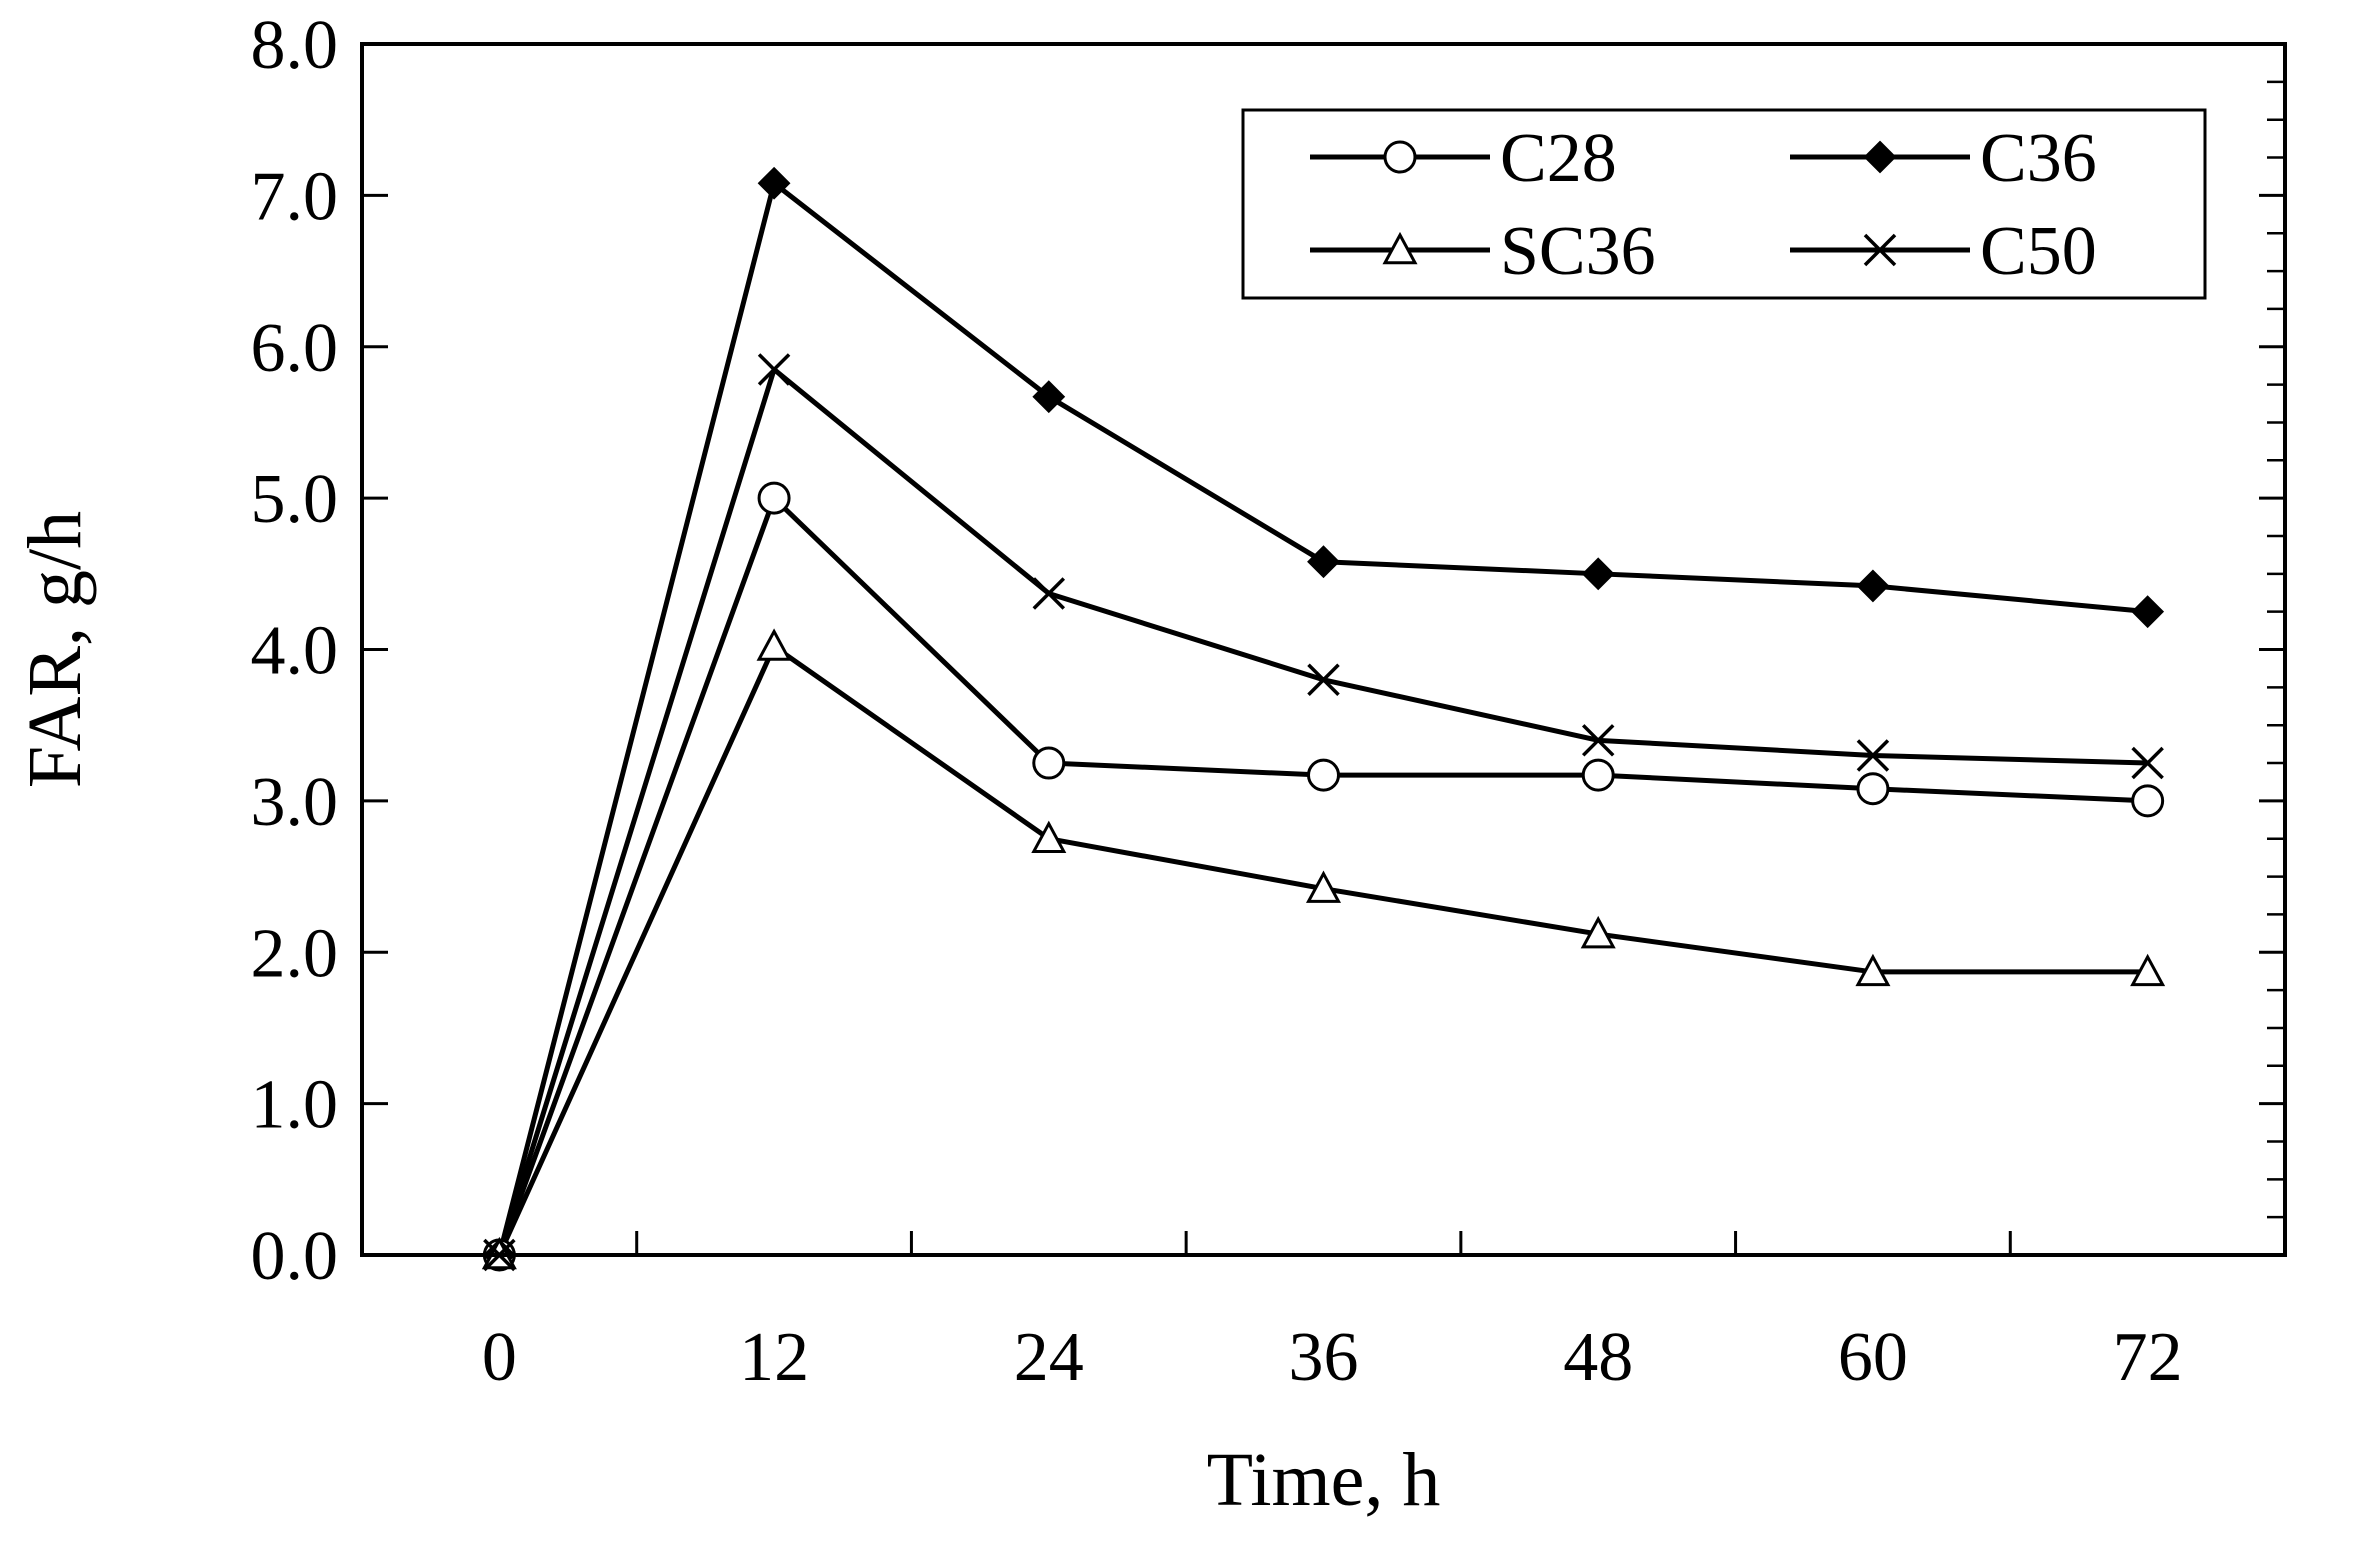 The width and height of the screenshot is (2357, 1564). What do you see at coordinates (1400, 157) in the screenshot?
I see `legend-marker-c28` at bounding box center [1400, 157].